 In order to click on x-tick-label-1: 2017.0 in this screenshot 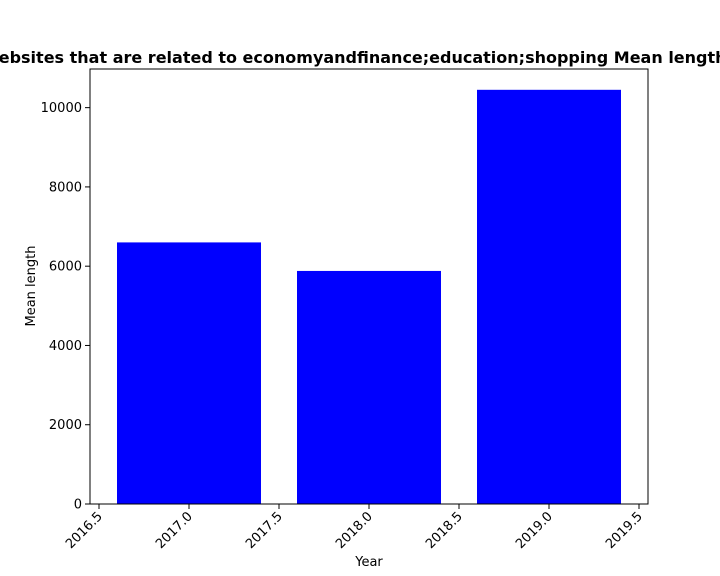, I will do `click(174, 530)`.